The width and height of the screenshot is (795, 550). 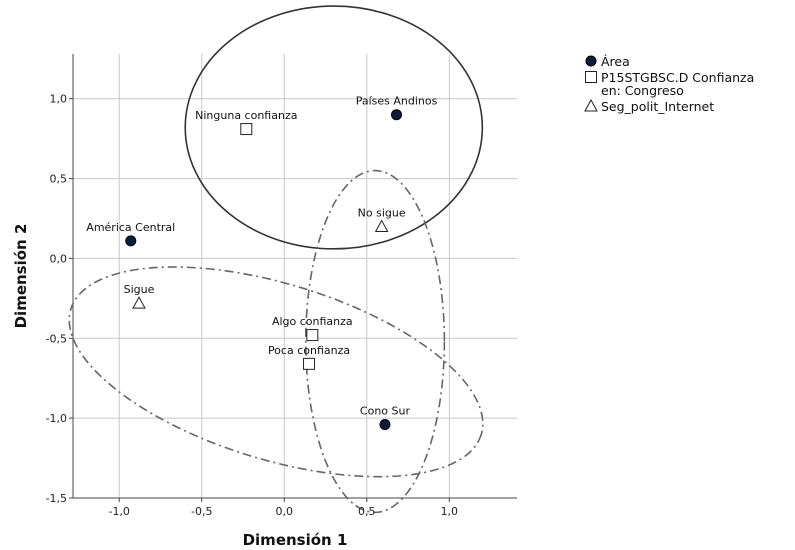 I want to click on x-tick-label: 0,5, so click(x=367, y=511).